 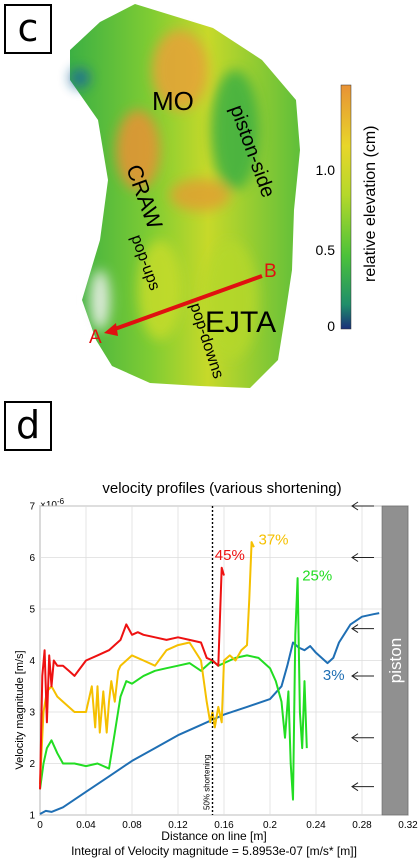 I want to click on x-axis-label: Distance on line [m], so click(x=213, y=836).